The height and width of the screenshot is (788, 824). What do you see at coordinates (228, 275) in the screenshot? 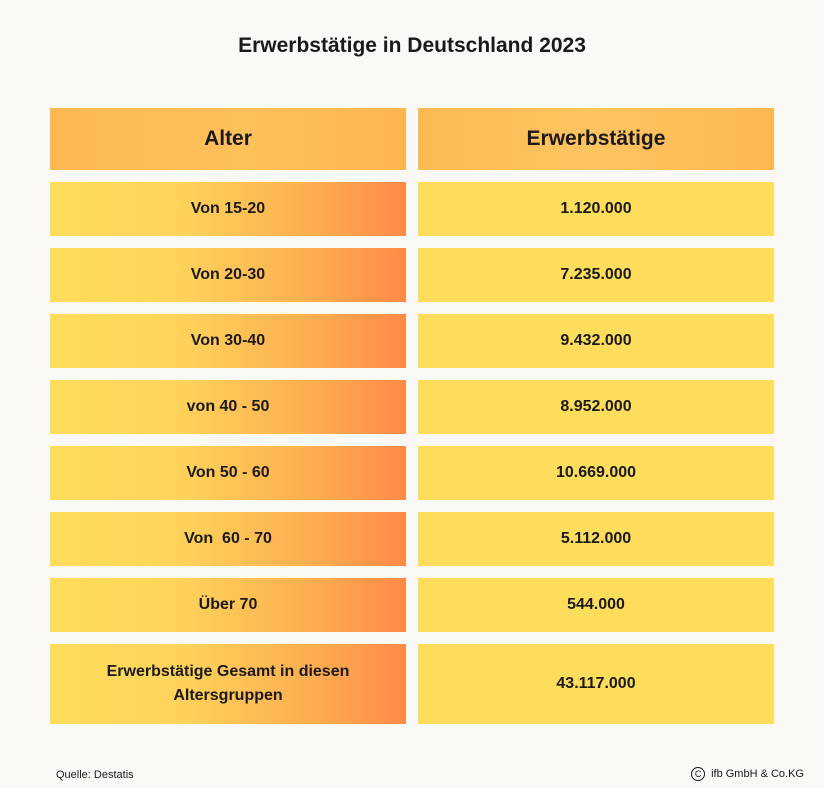
I see `table-row-label: Von 20-30` at bounding box center [228, 275].